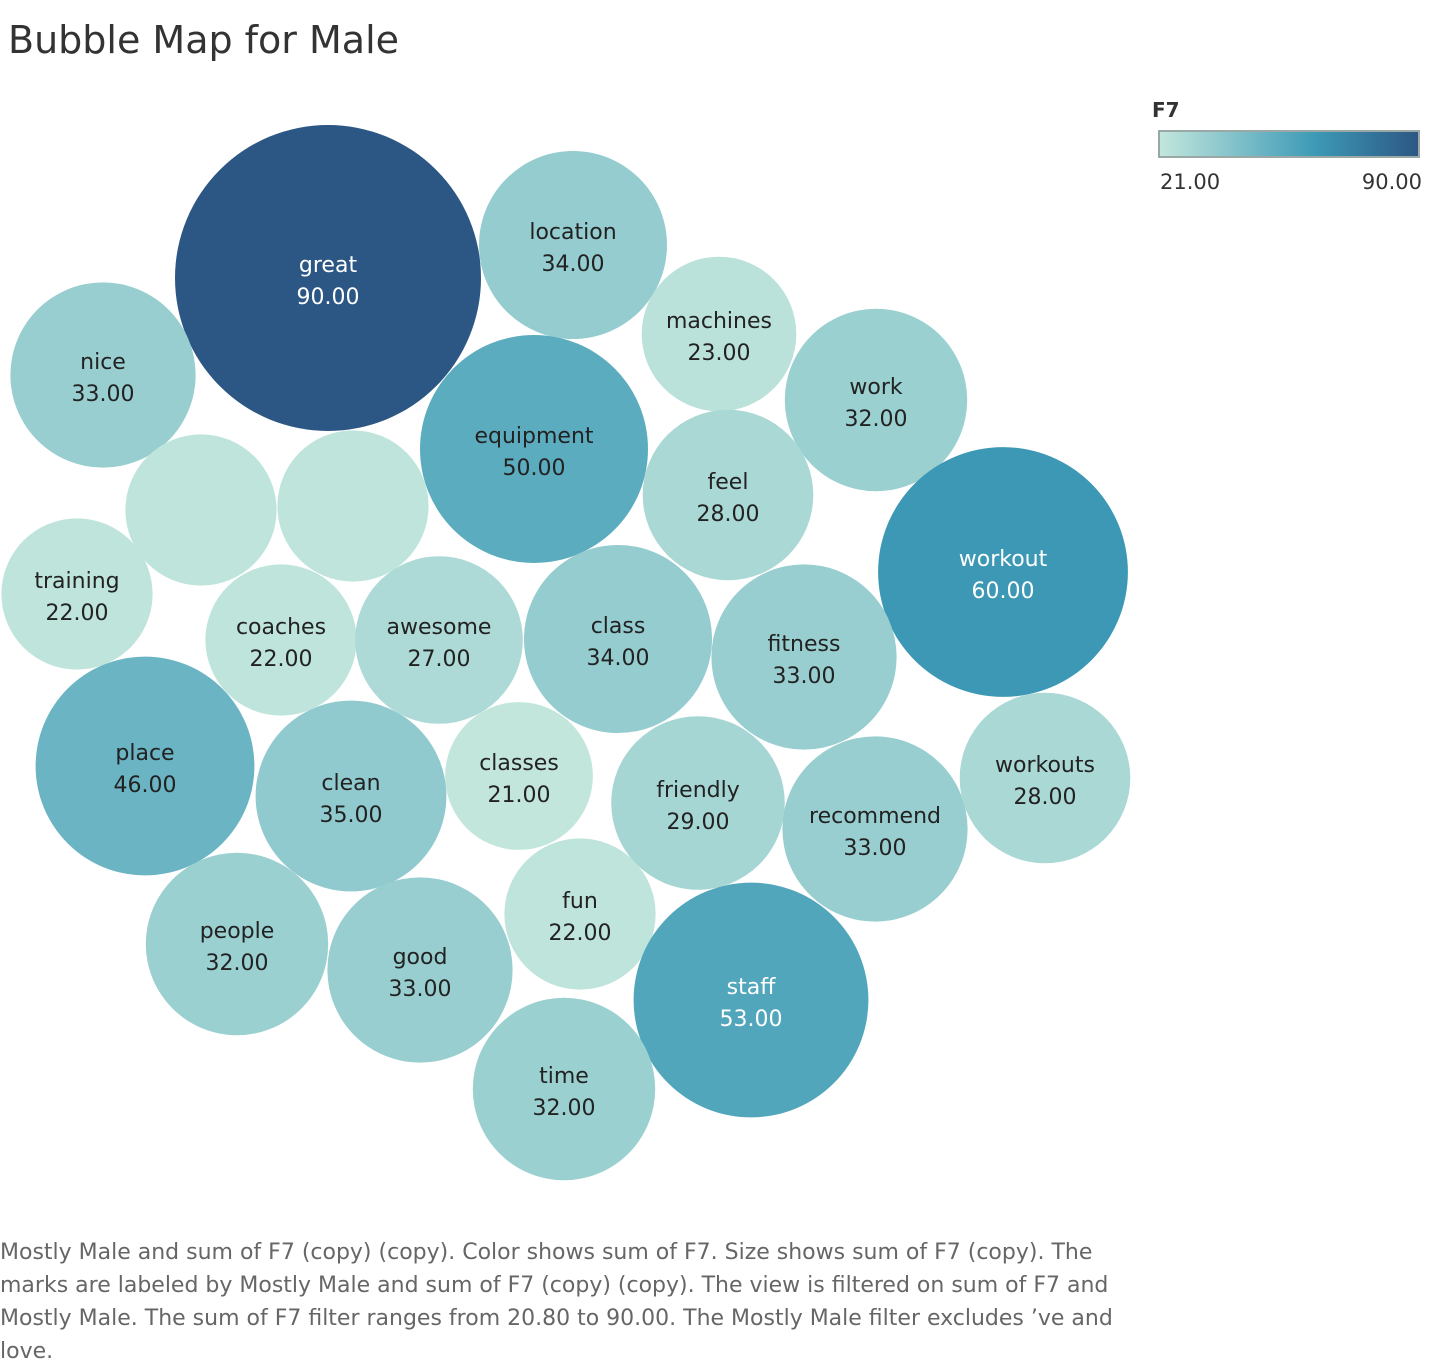 This screenshot has height=1370, width=1432. What do you see at coordinates (76, 581) in the screenshot?
I see `bubble-word-label: training` at bounding box center [76, 581].